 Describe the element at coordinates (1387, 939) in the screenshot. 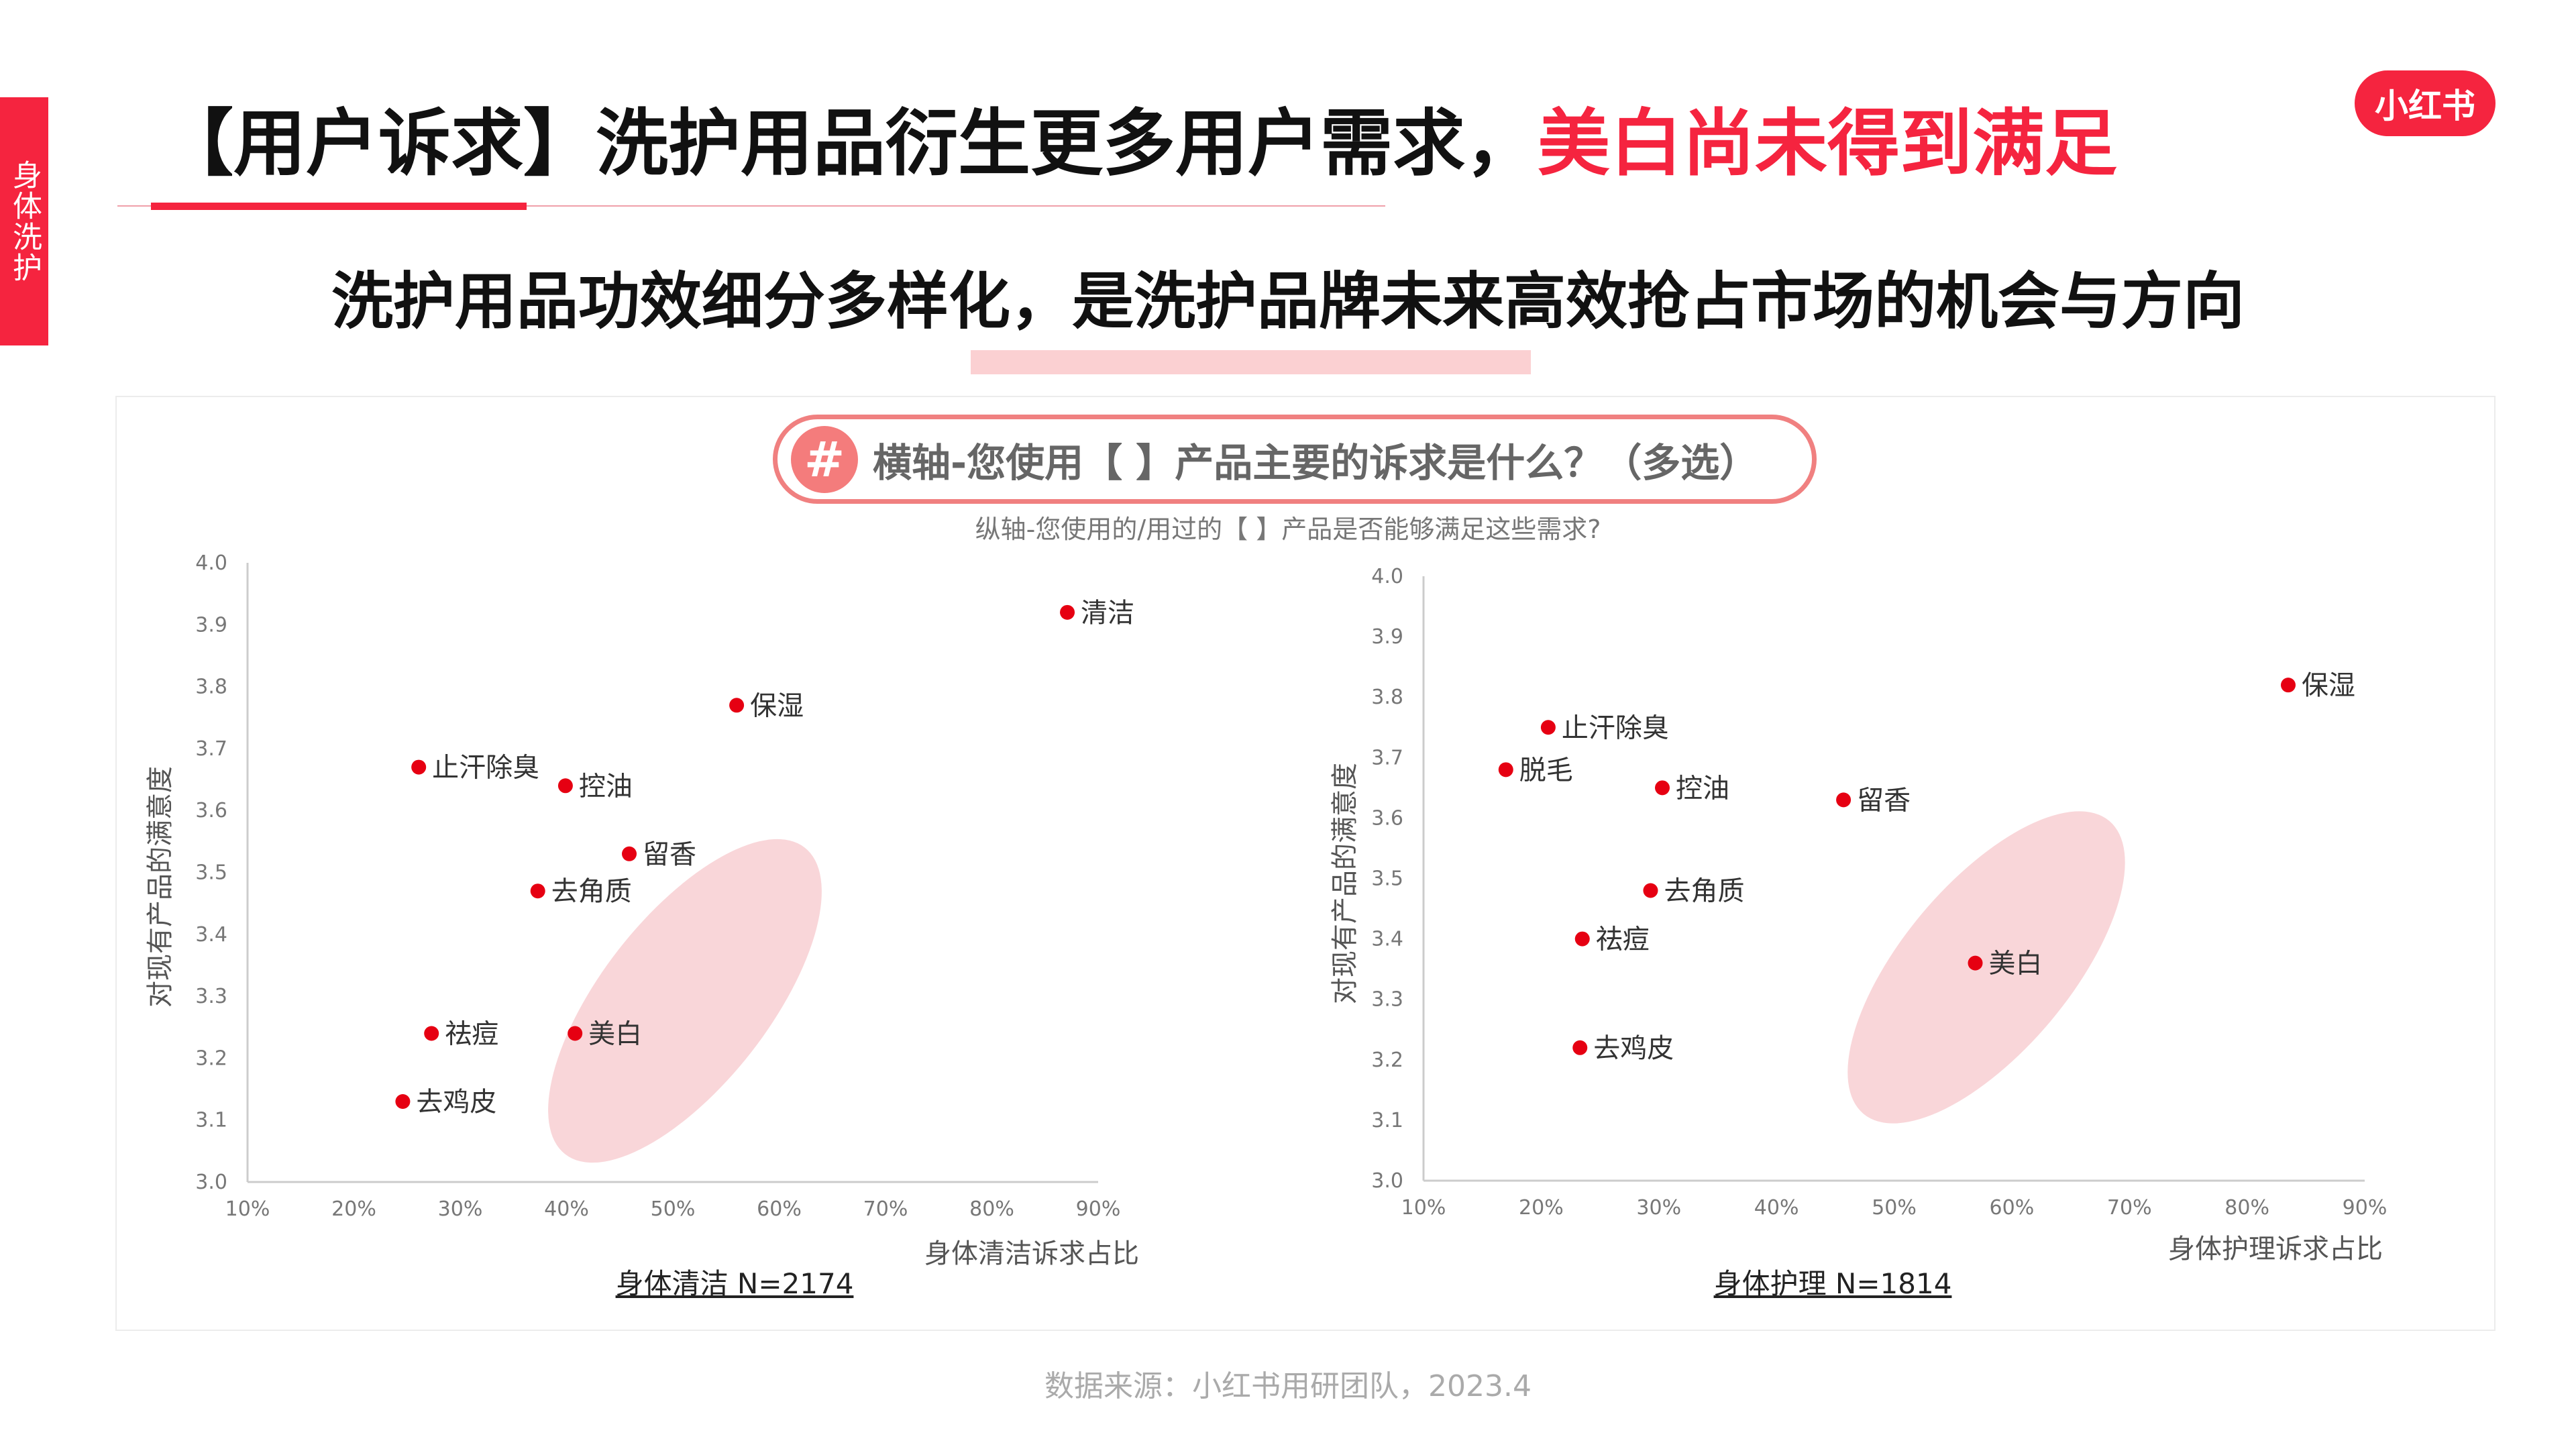

I see `chart2-y-tick-label: 3.4` at that location.